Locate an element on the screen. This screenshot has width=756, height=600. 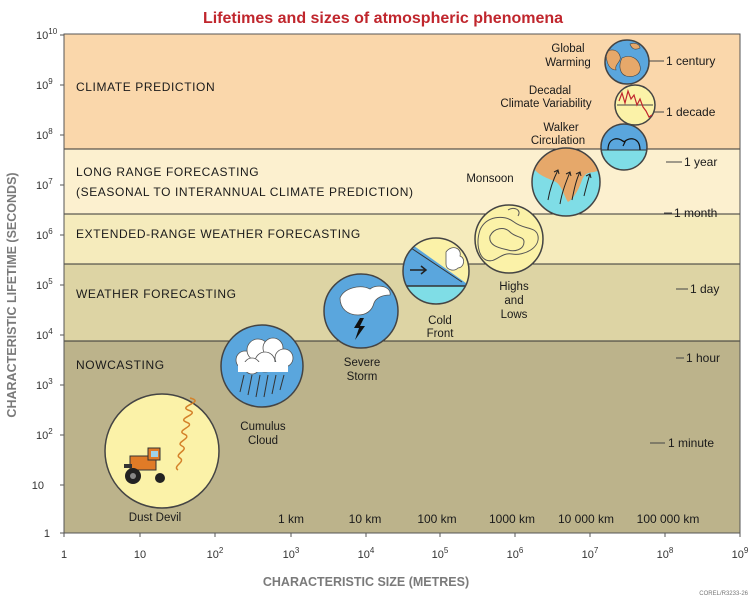
y-tick-label: 10¹⁰ is located at coordinates (47, 34).